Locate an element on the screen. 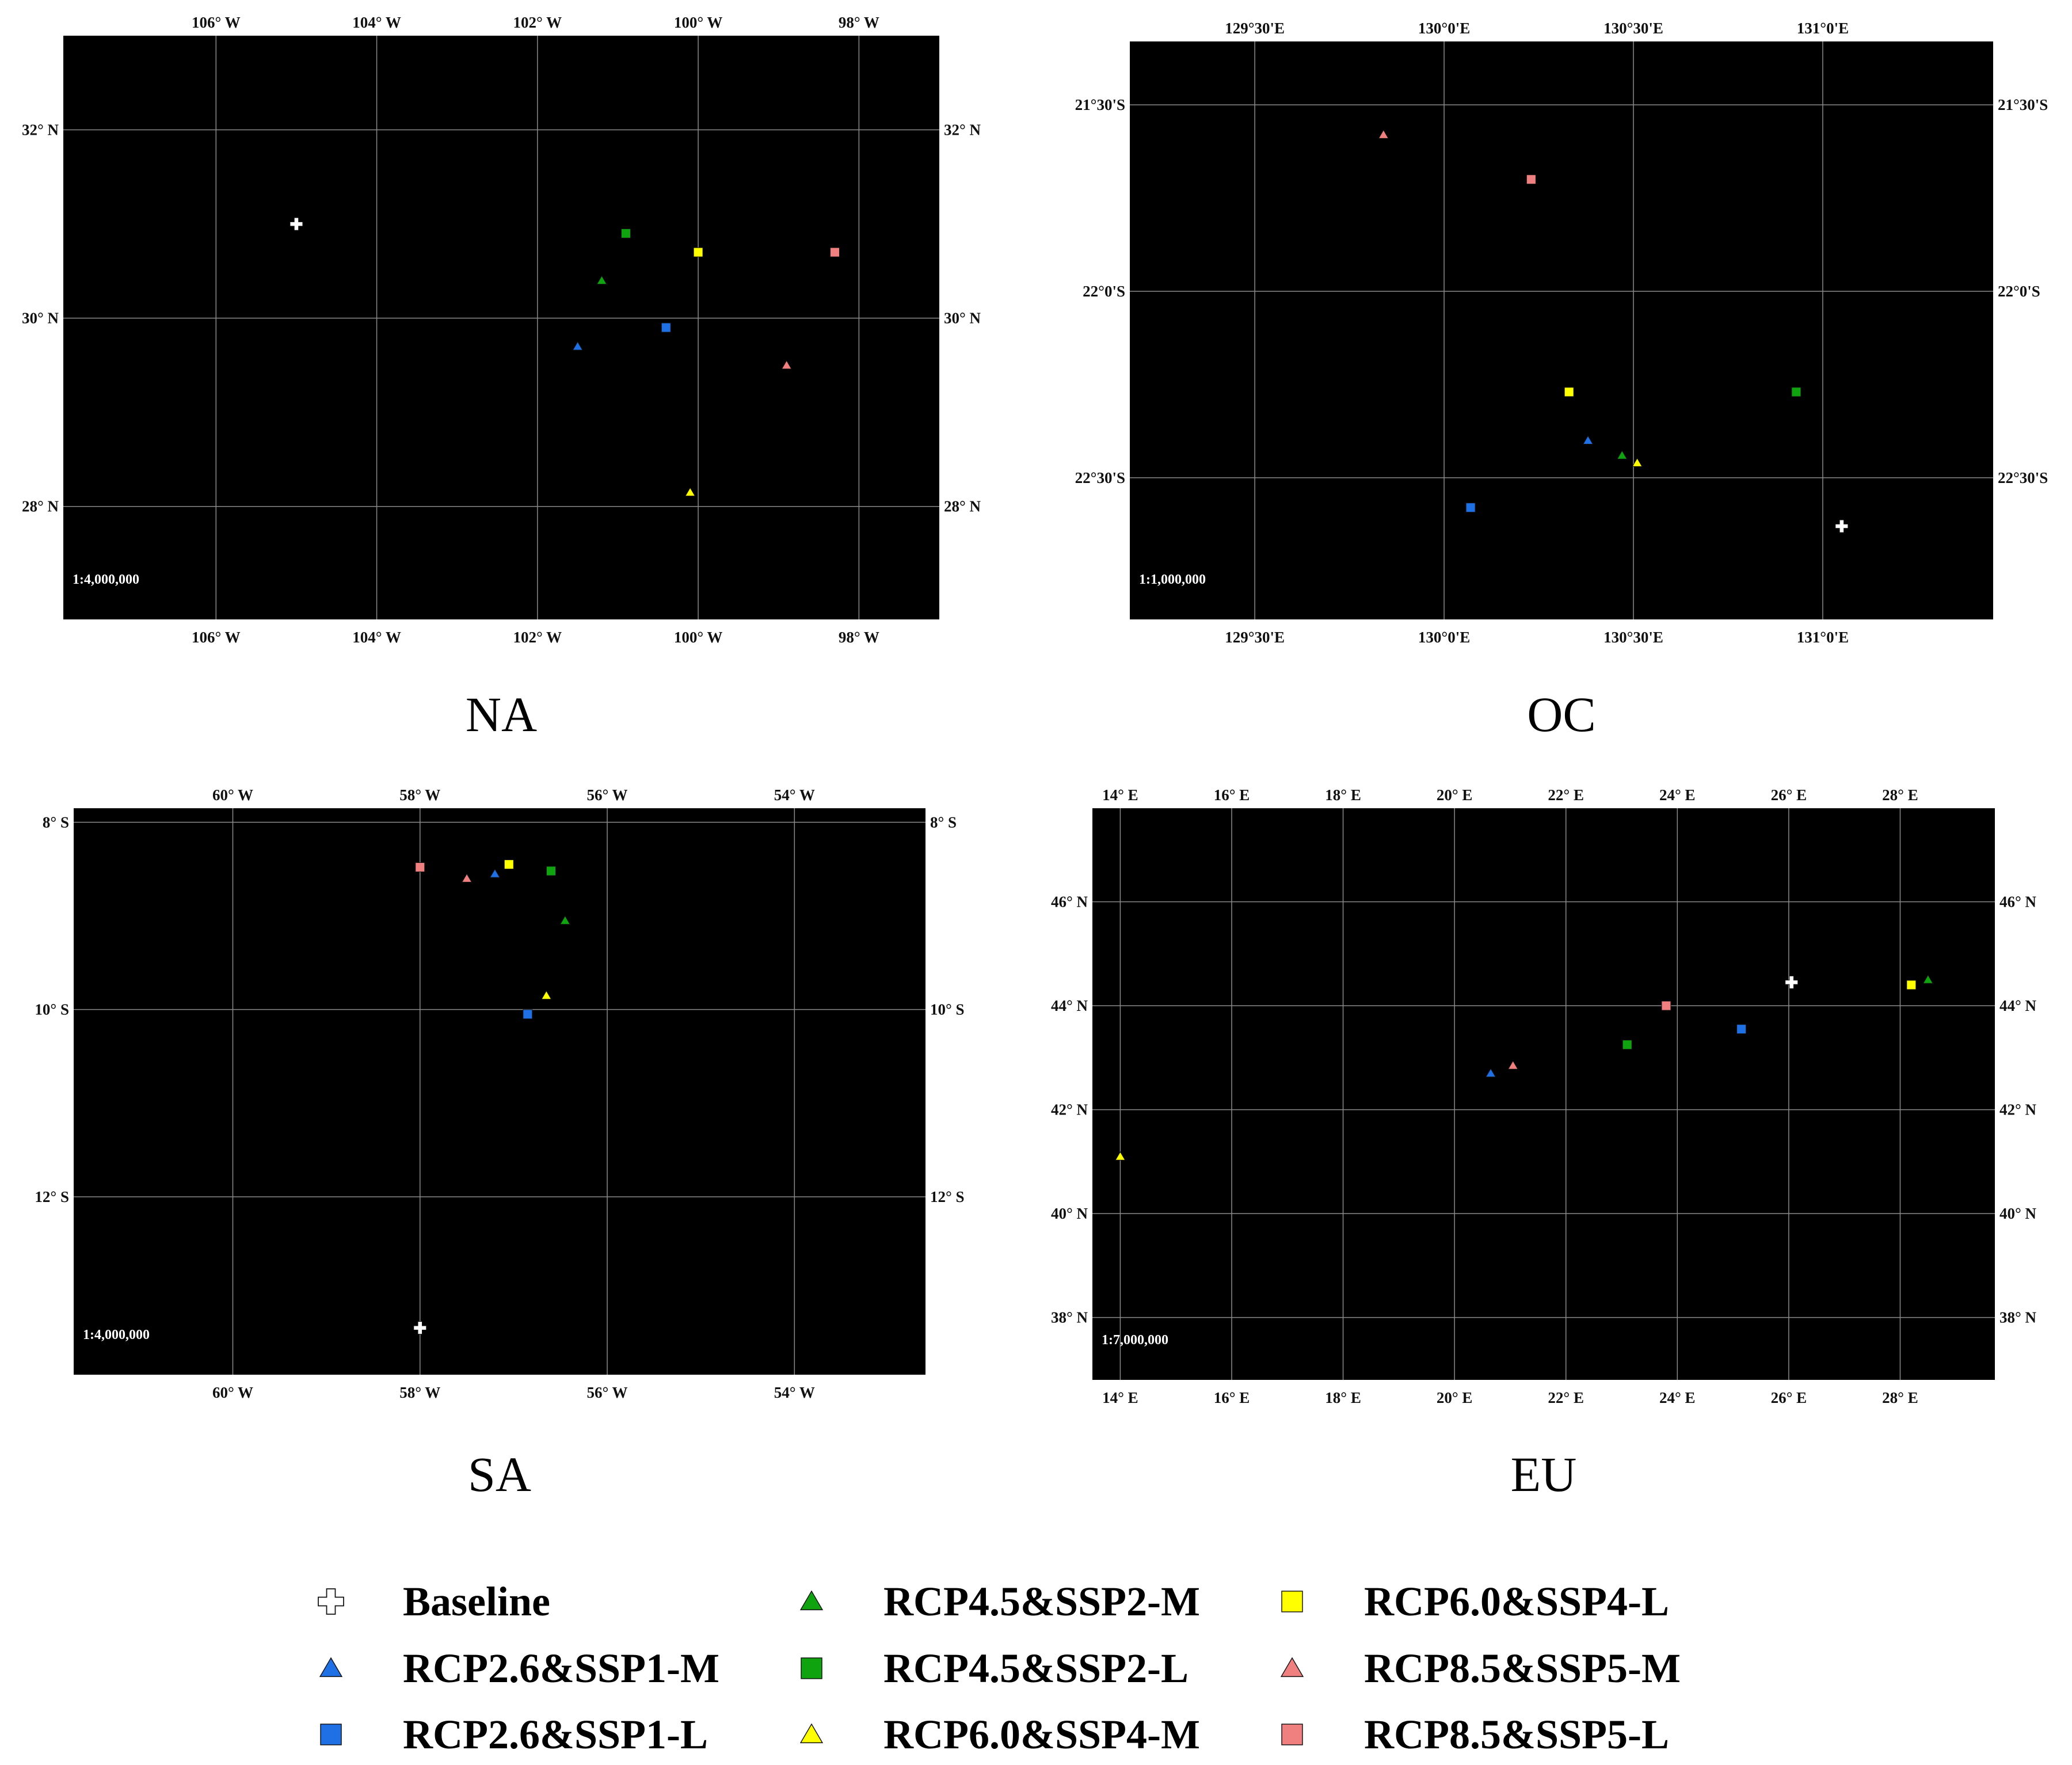 The height and width of the screenshot is (1765, 2072). y-tick-label-right: 46° N is located at coordinates (2018, 901).